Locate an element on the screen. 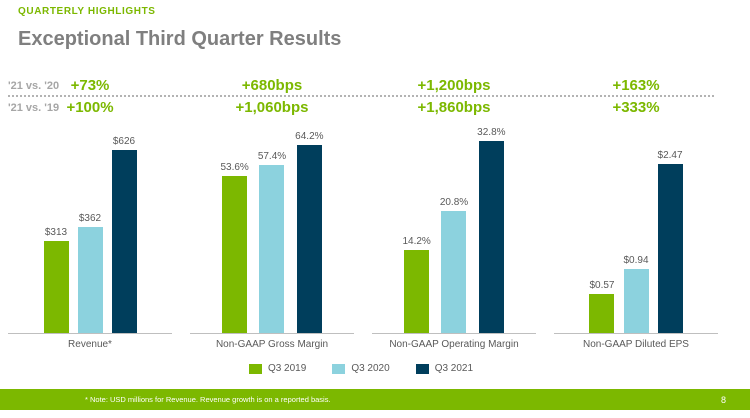  comparison-row-label: '21 vs. '20 is located at coordinates (34, 85).